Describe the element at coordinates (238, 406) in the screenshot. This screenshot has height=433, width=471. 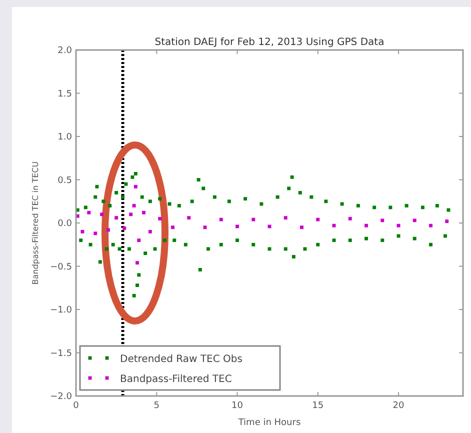
I see `x-tick-label: 10` at that location.